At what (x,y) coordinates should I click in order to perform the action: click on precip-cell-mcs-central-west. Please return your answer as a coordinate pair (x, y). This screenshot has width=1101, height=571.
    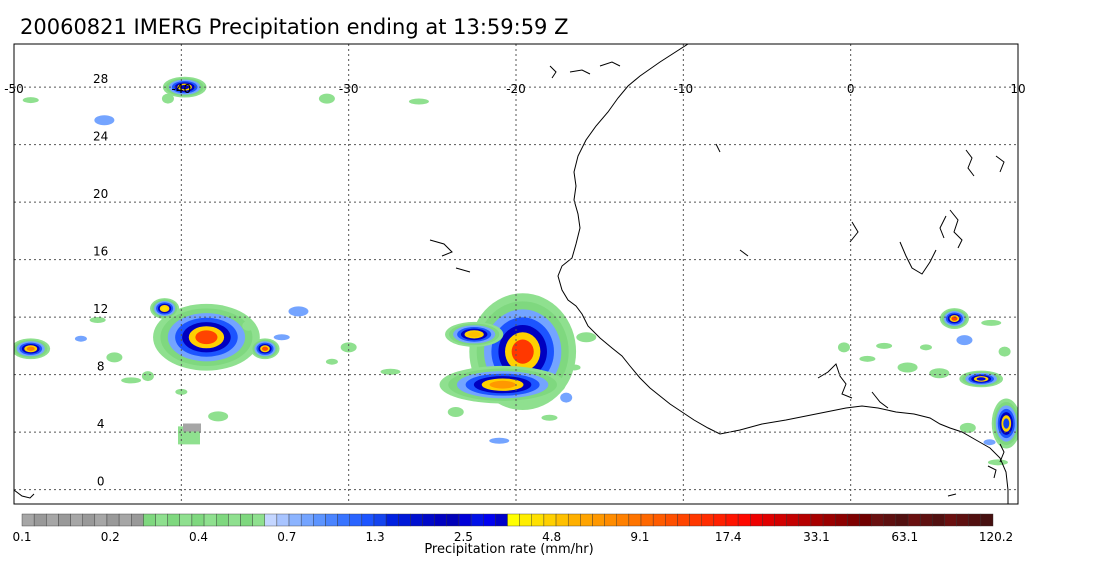
    Looking at the image, I should click on (474, 334).